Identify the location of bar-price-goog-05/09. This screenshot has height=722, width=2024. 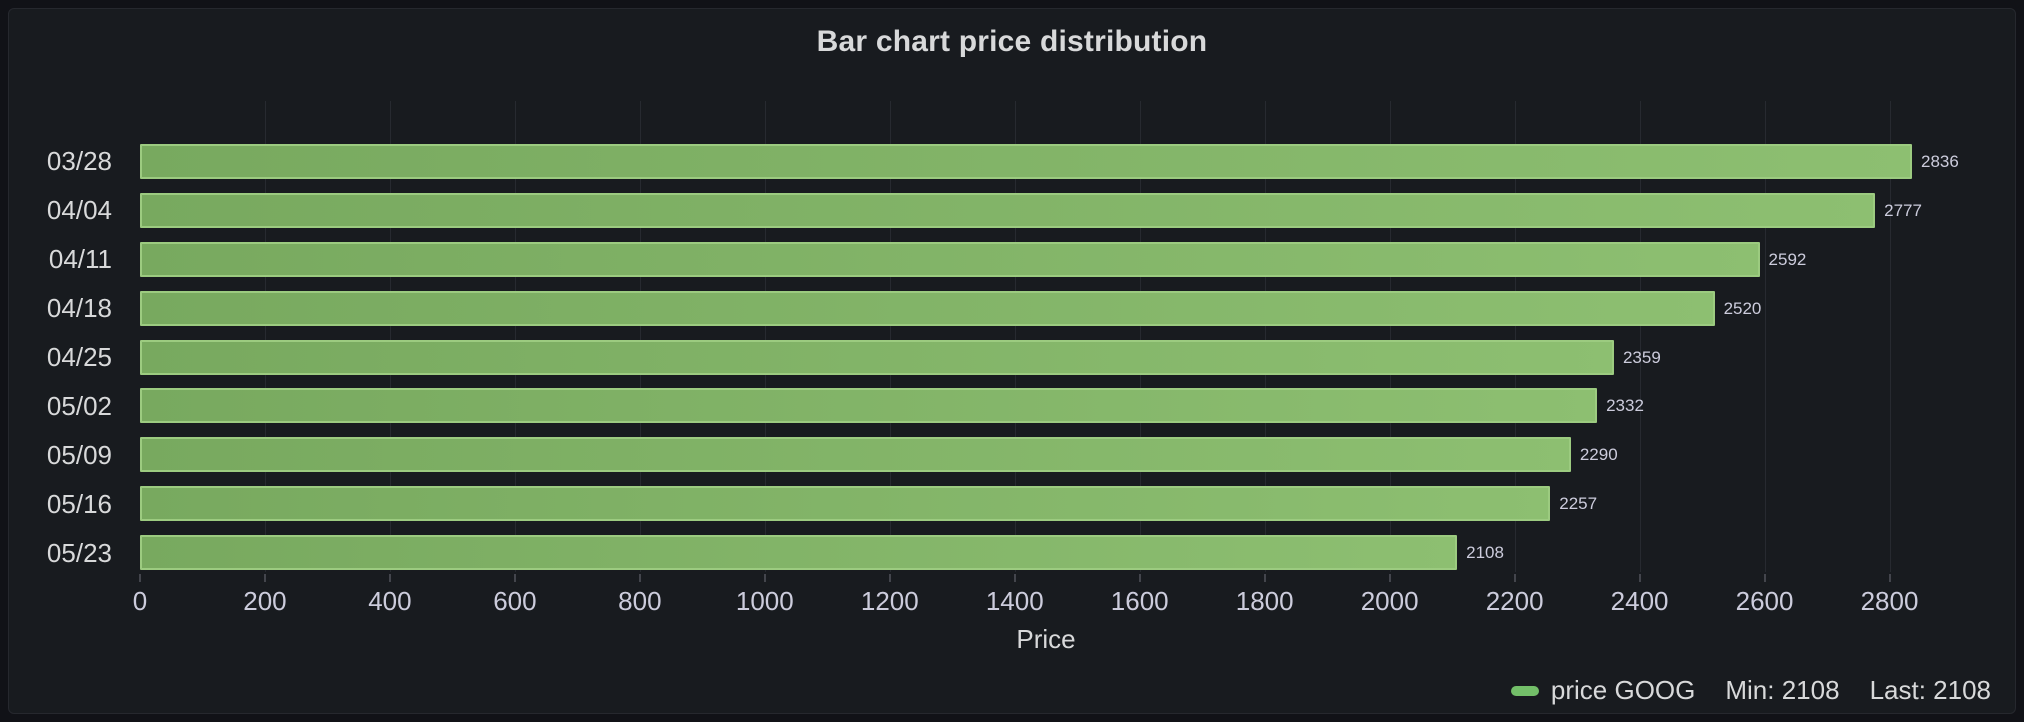
(855, 455).